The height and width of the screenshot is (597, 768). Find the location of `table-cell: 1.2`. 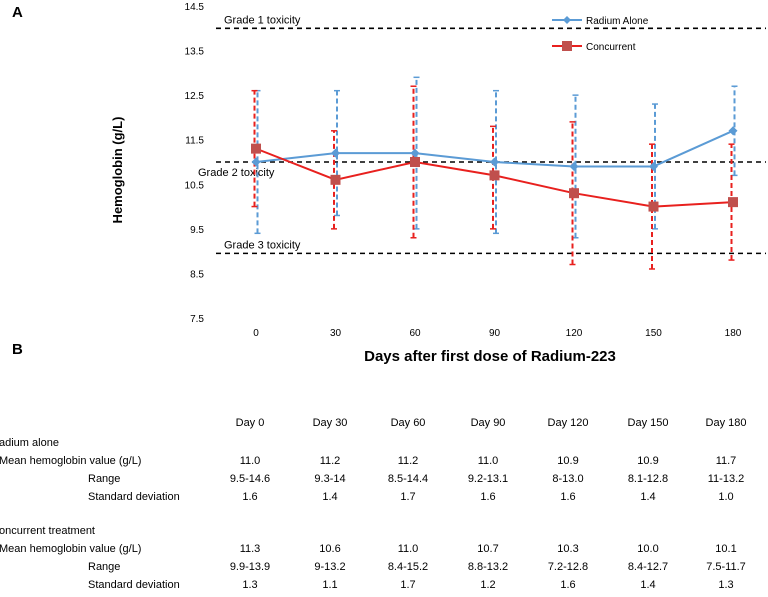

table-cell: 1.2 is located at coordinates (488, 585).